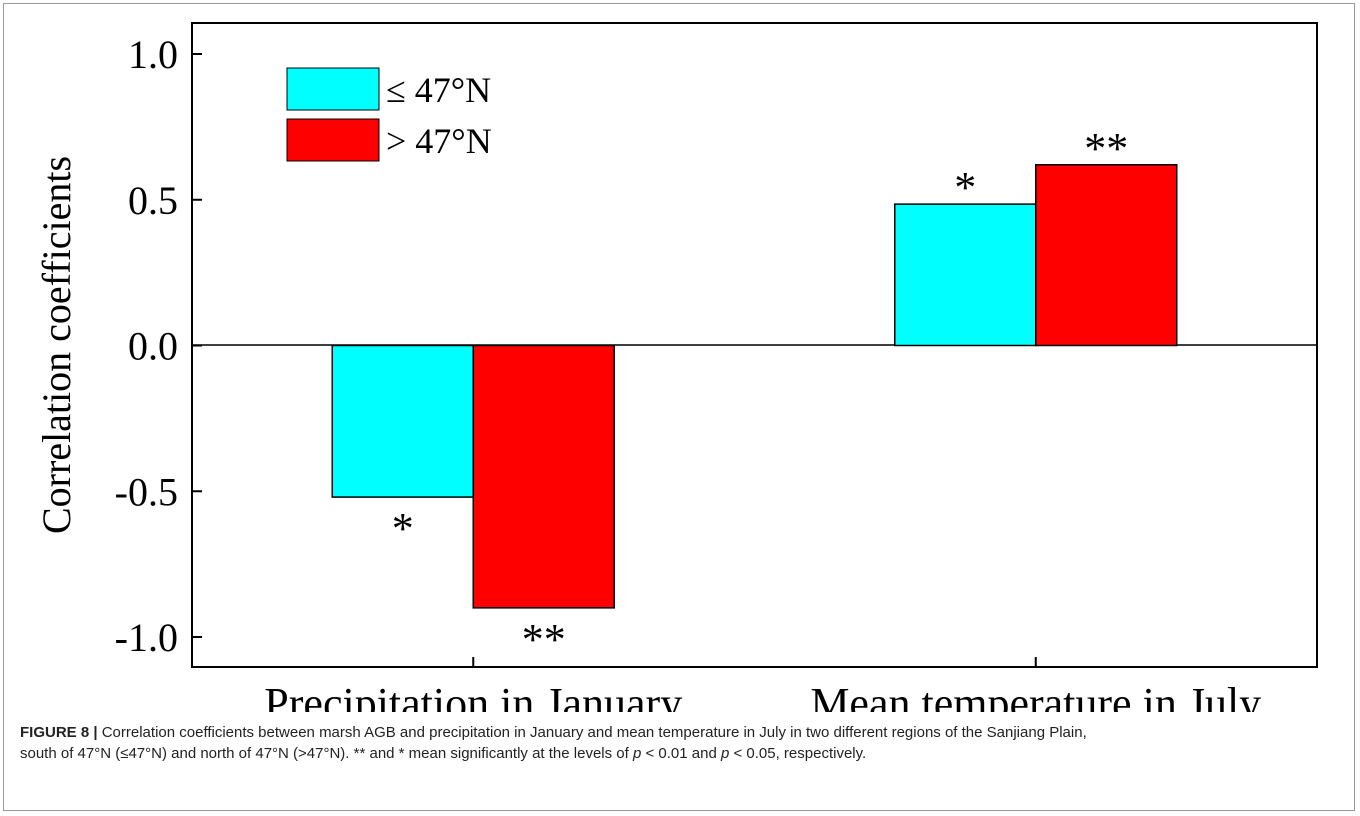 This screenshot has height=816, width=1360. Describe the element at coordinates (146, 491) in the screenshot. I see `y-tick-label: -0.5` at that location.